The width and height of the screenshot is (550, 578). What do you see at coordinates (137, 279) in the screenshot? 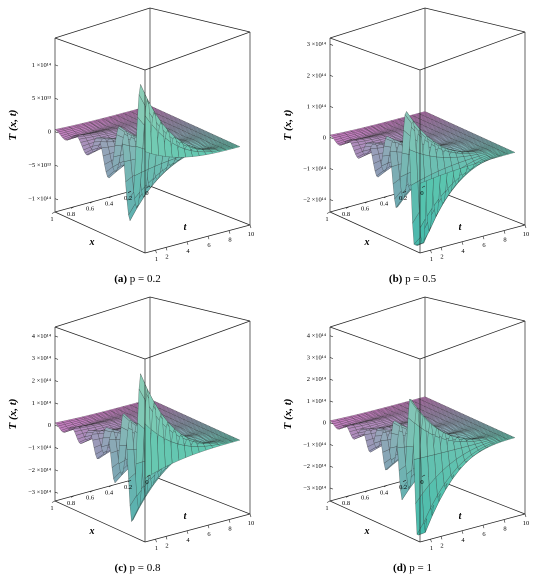
I see `caption-a: (a) p = 0.2` at bounding box center [137, 279].